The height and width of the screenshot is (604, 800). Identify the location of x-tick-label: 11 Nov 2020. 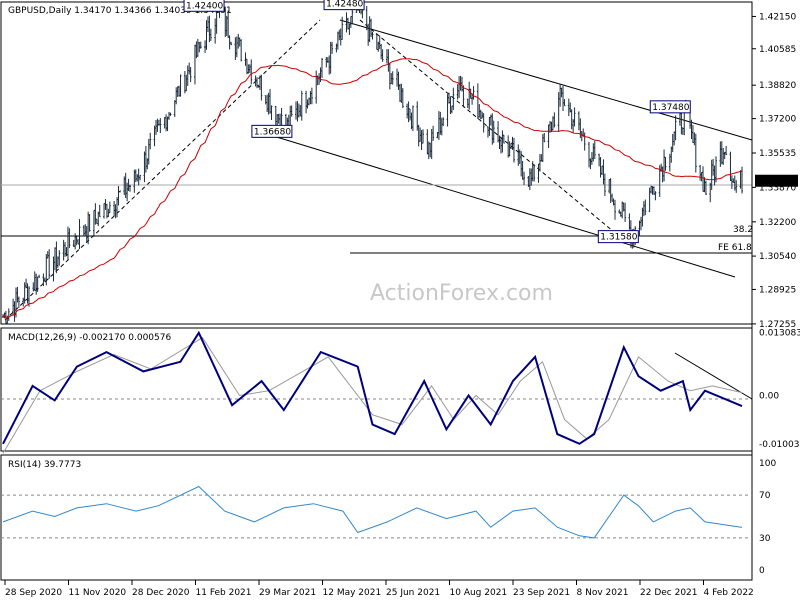
(98, 593).